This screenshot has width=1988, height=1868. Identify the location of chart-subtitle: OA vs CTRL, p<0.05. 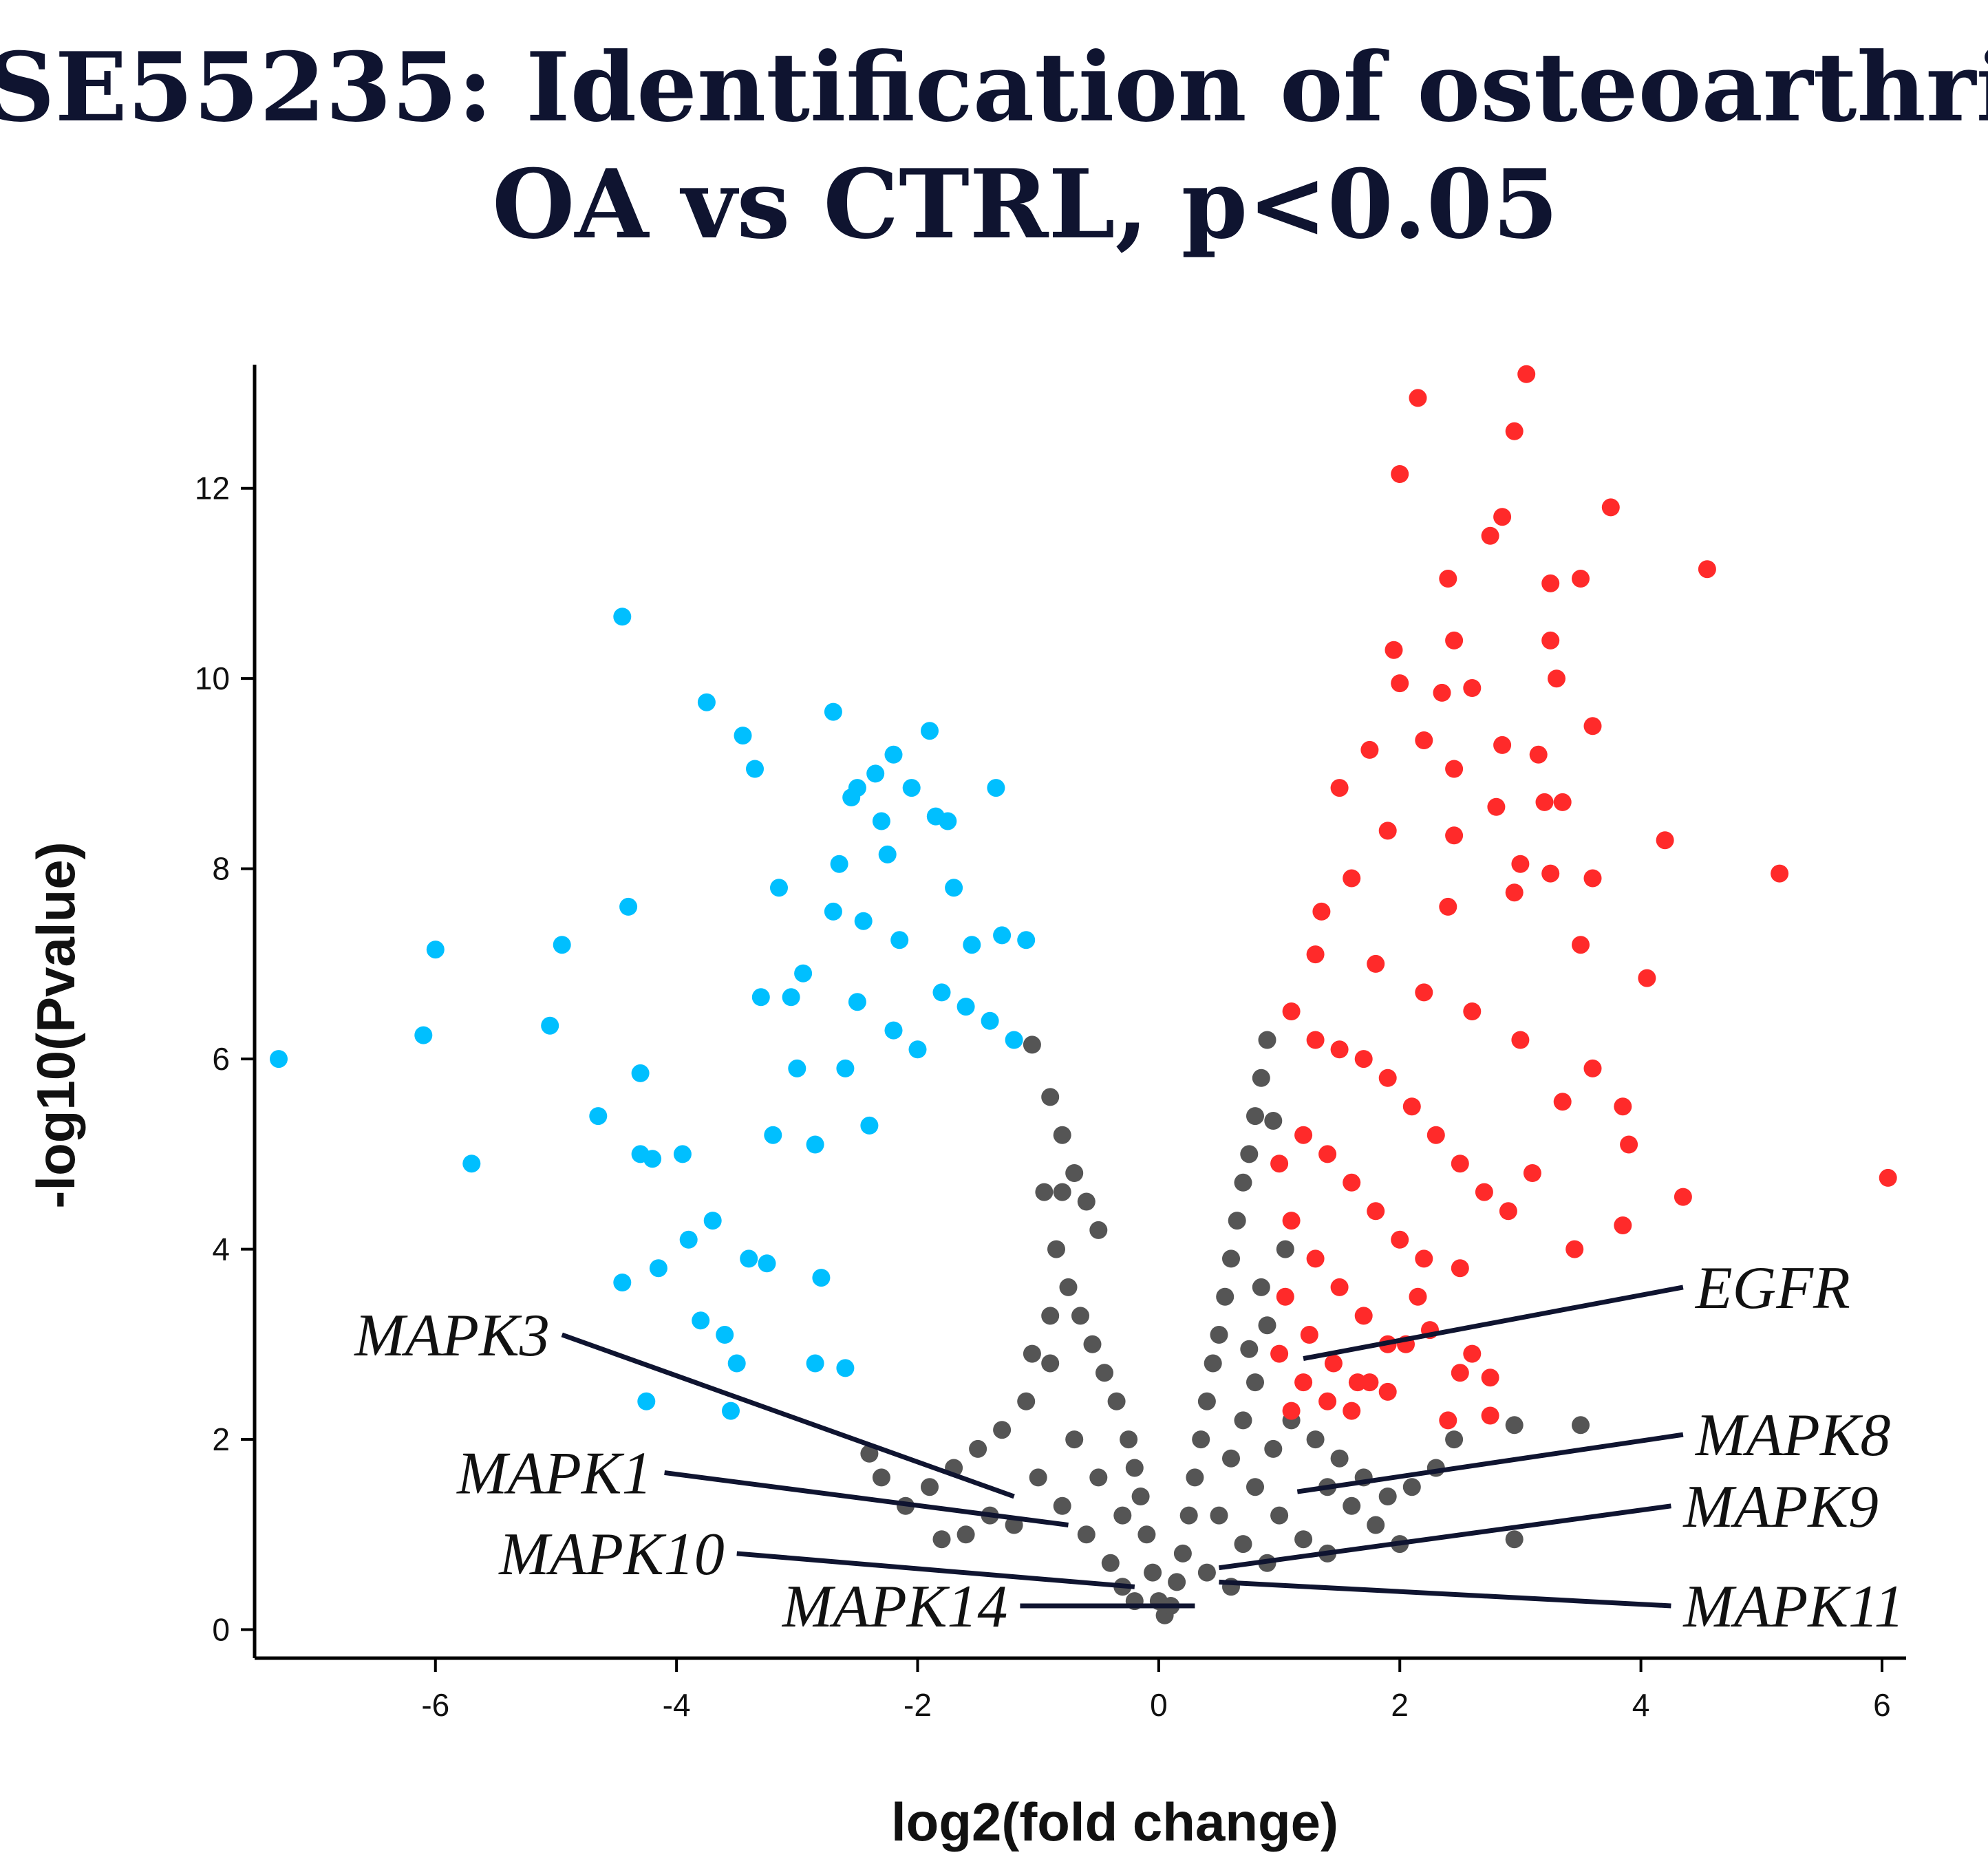
(1026, 204).